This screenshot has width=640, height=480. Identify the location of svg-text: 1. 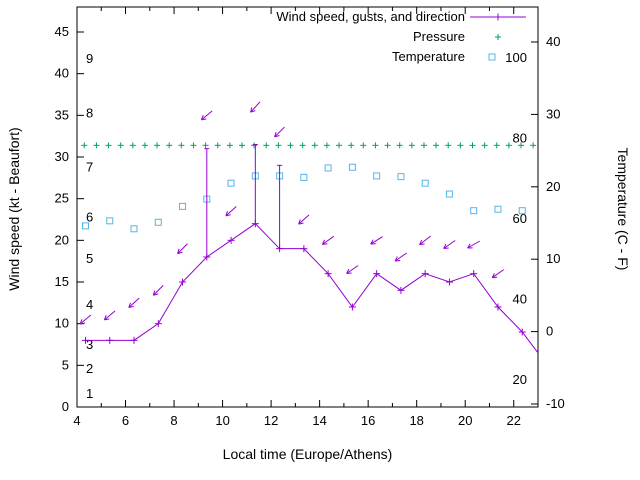
(89, 393).